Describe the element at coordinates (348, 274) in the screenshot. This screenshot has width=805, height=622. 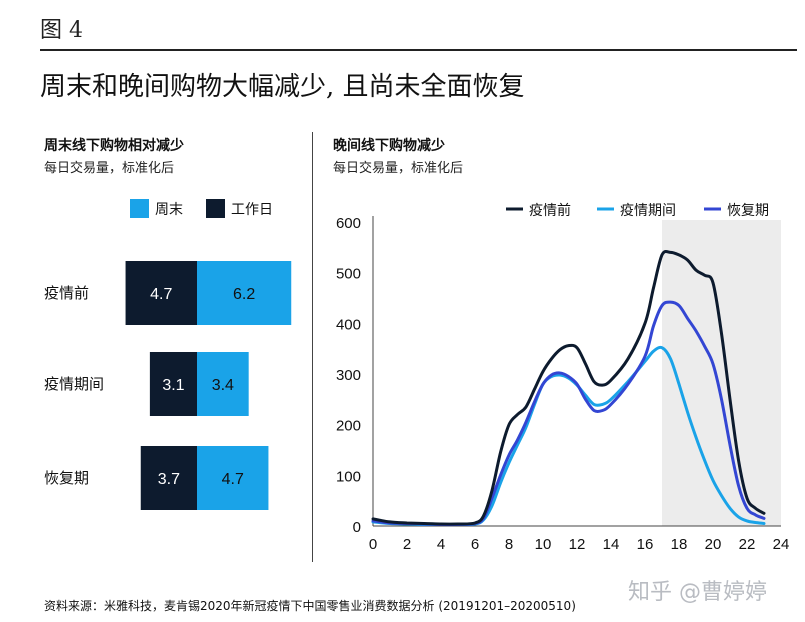
I see `y-tick-label: 500` at that location.